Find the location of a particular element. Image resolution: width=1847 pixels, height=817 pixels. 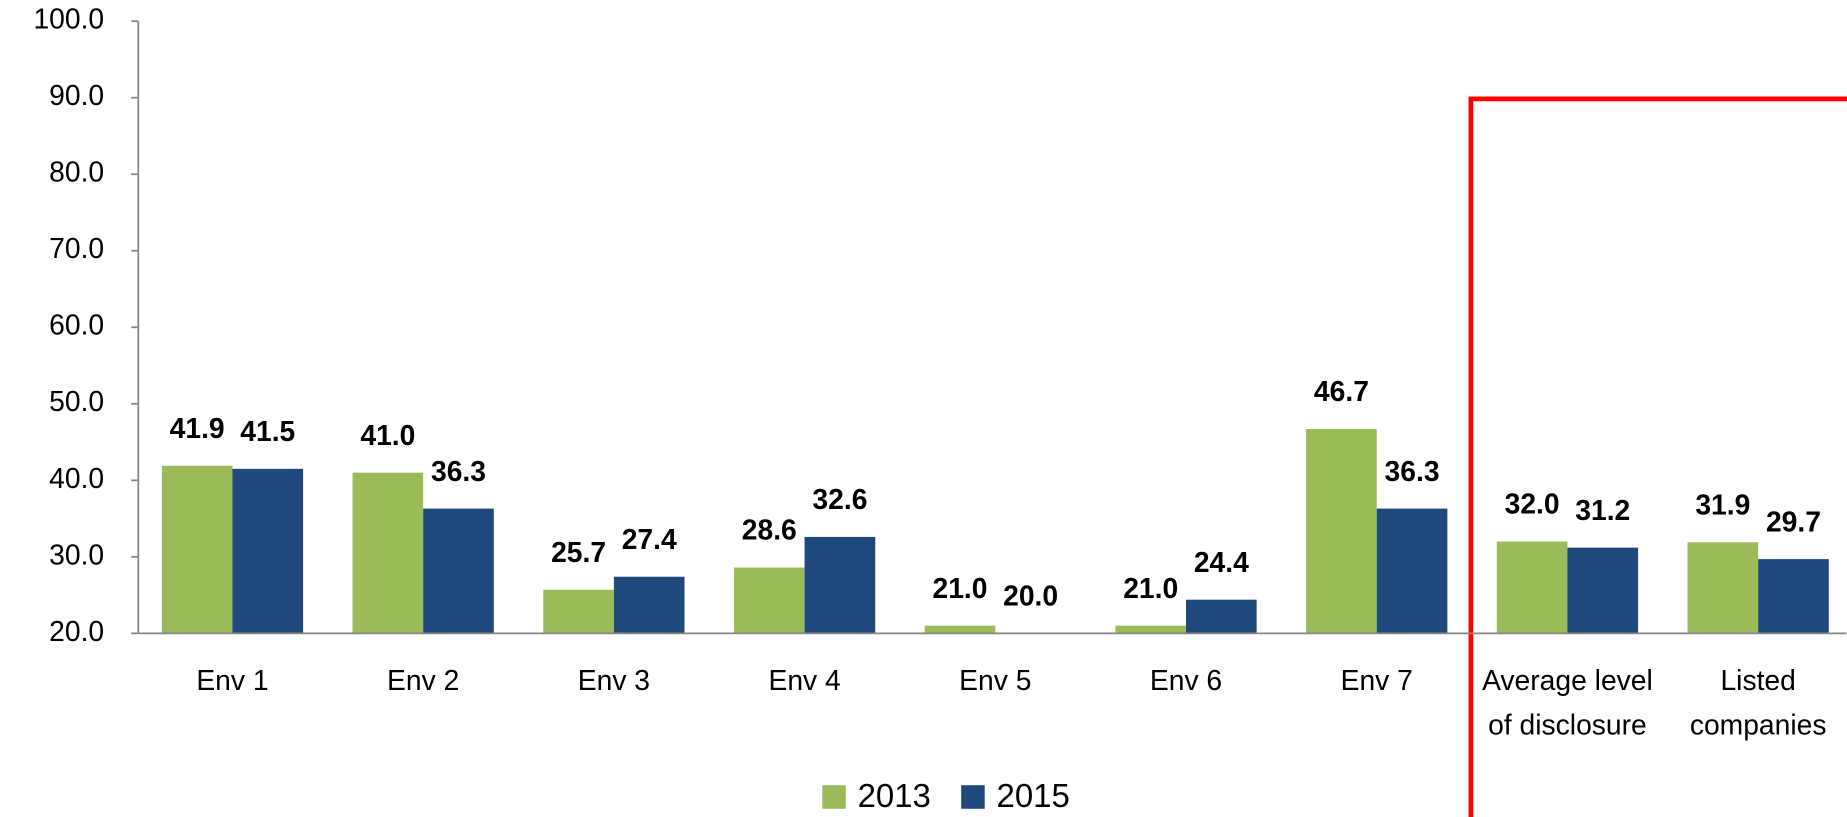

legend-label: 2015 is located at coordinates (1032, 795).